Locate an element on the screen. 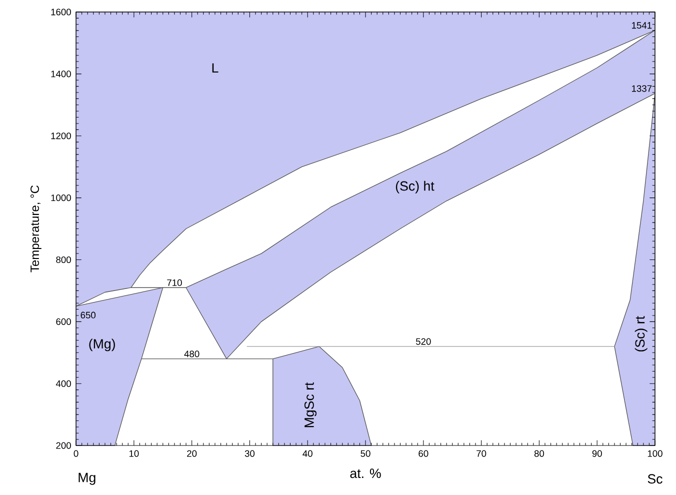  x-tick-label: 60 is located at coordinates (423, 454).